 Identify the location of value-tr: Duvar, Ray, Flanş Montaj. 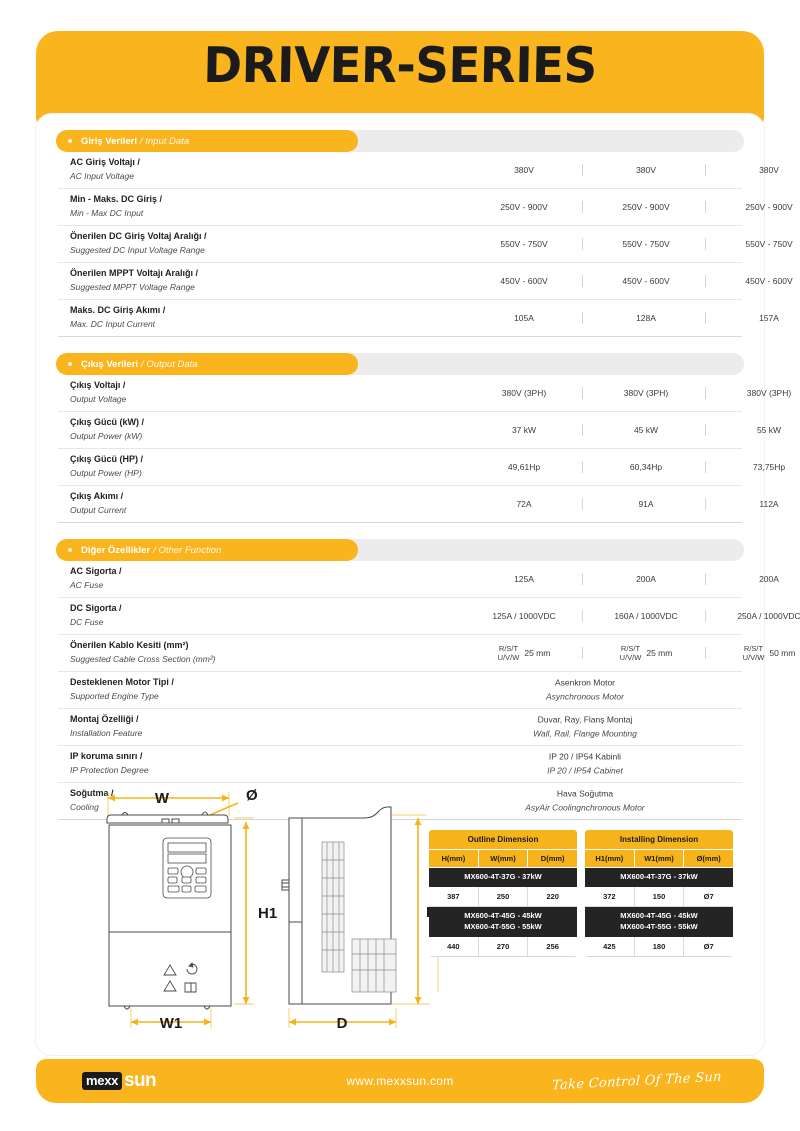
(585, 719).